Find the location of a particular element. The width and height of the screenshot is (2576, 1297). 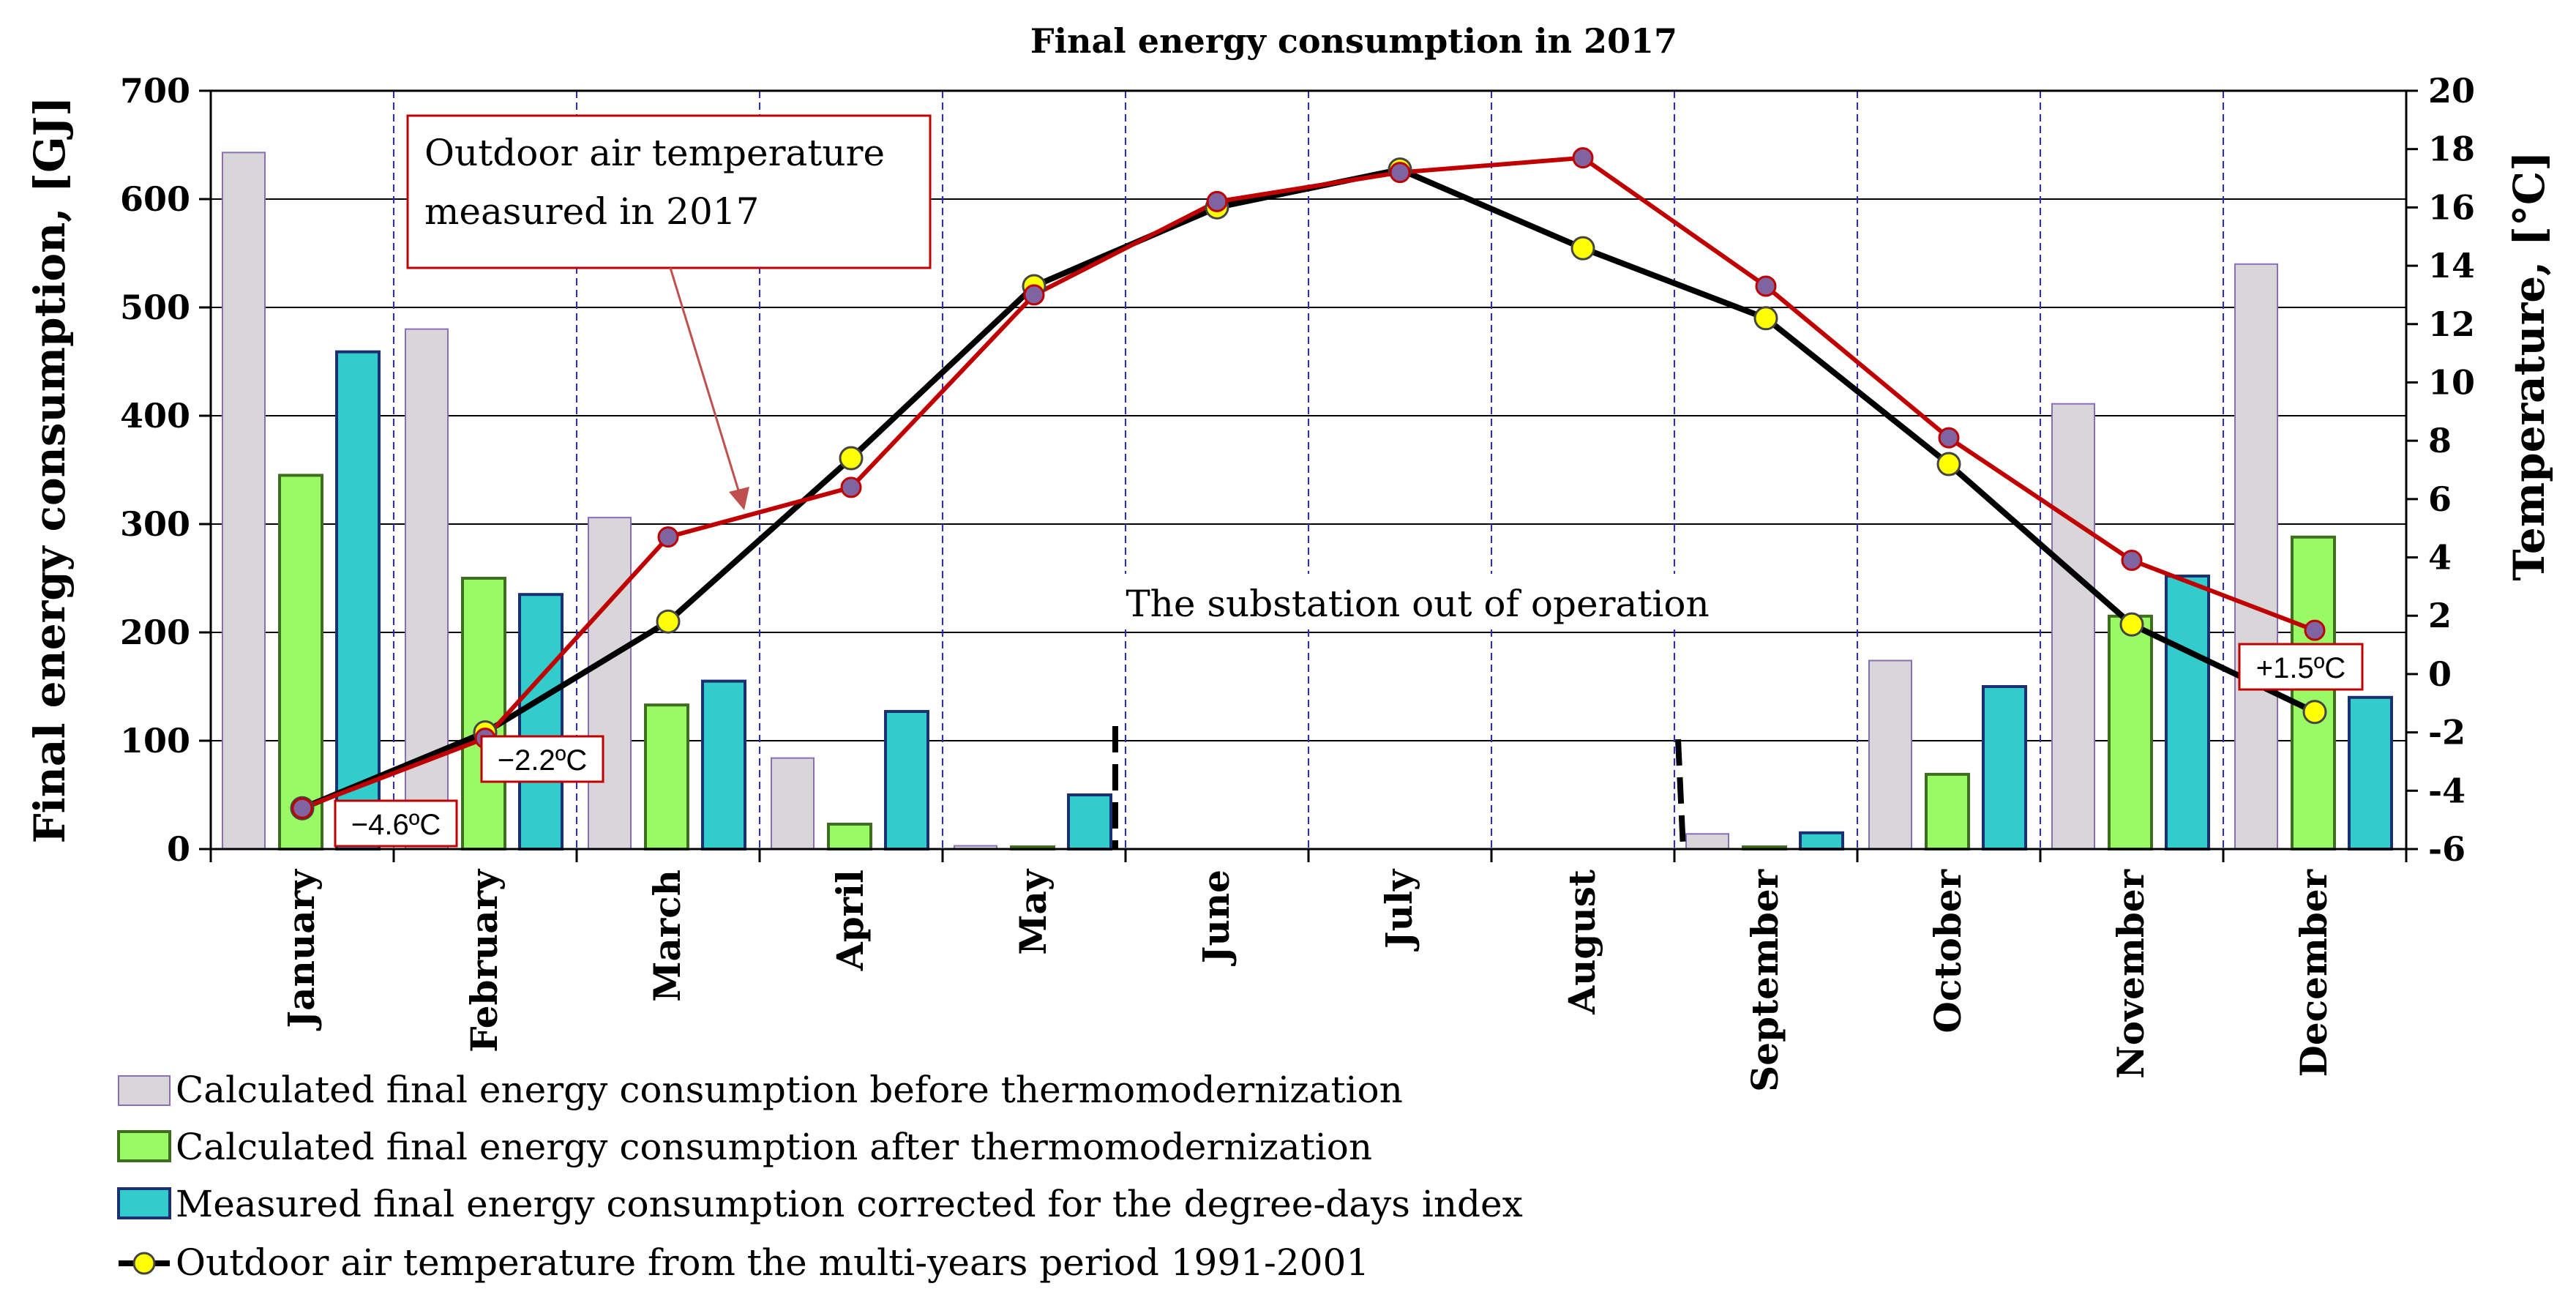

left-tick-label: 400 is located at coordinates (155, 416).